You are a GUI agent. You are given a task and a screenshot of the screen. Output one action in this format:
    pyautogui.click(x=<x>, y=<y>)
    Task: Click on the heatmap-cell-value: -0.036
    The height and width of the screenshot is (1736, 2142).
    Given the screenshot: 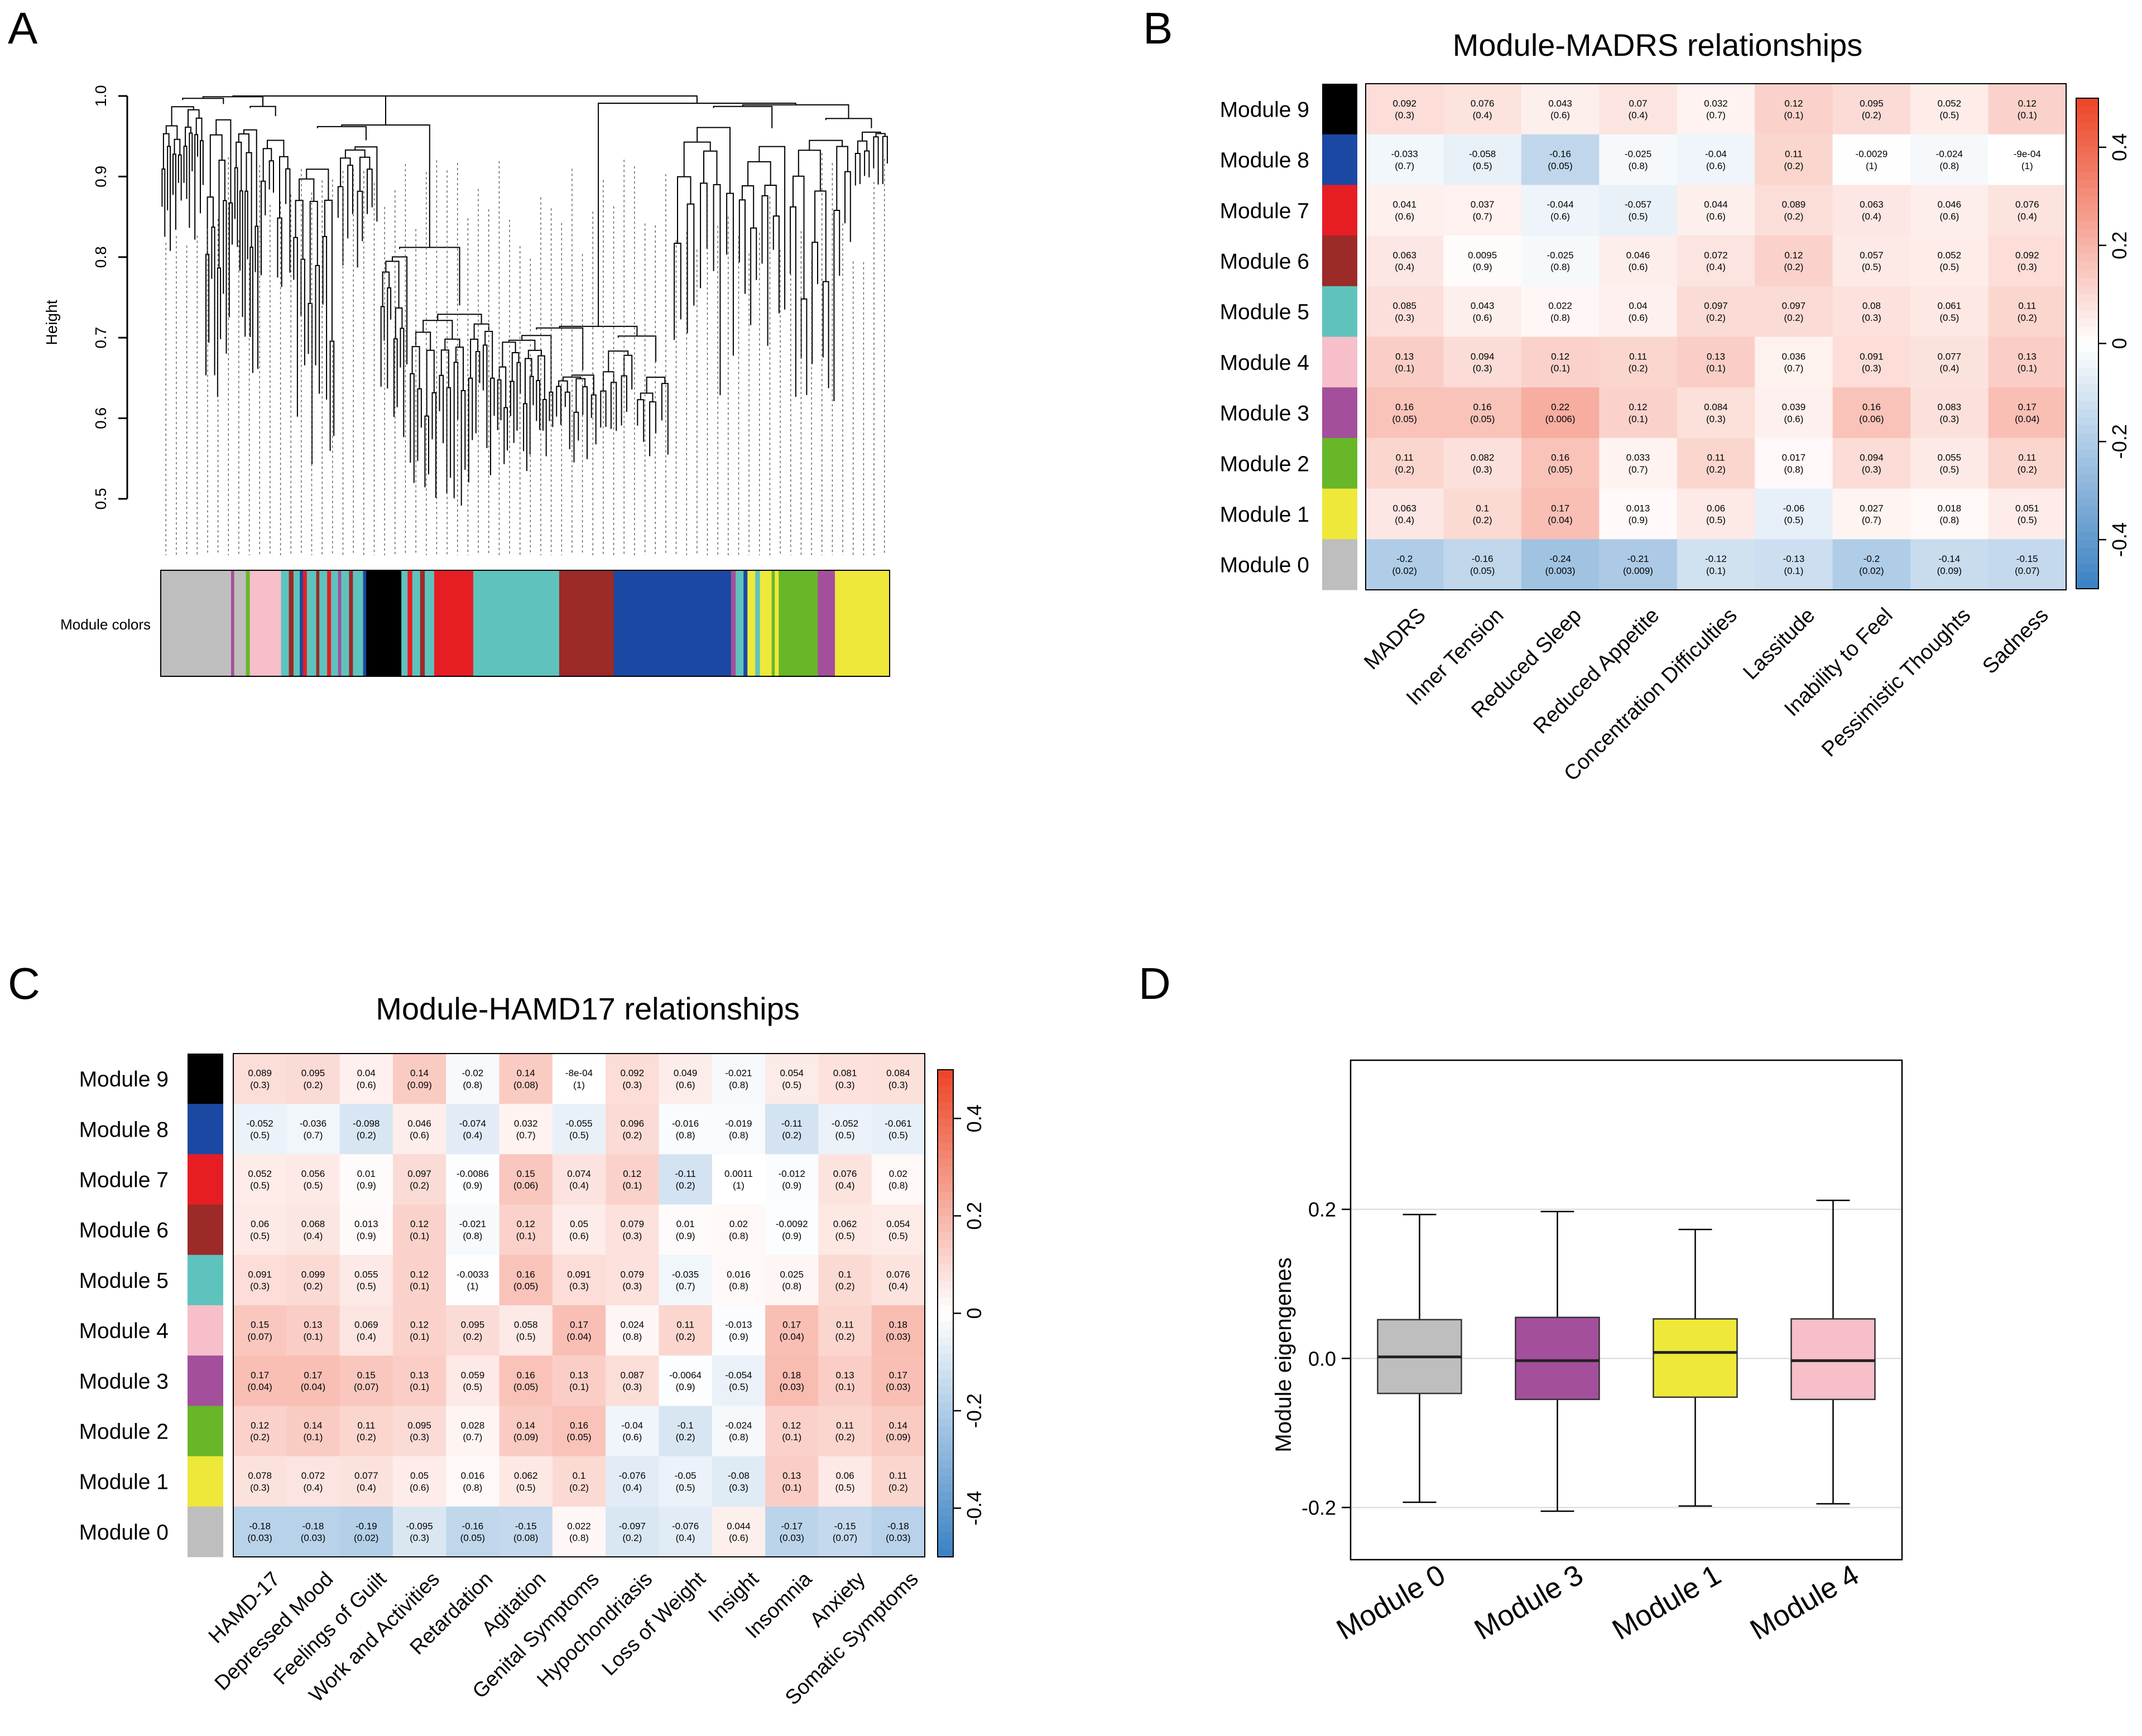 What is the action you would take?
    pyautogui.click(x=313, y=1123)
    